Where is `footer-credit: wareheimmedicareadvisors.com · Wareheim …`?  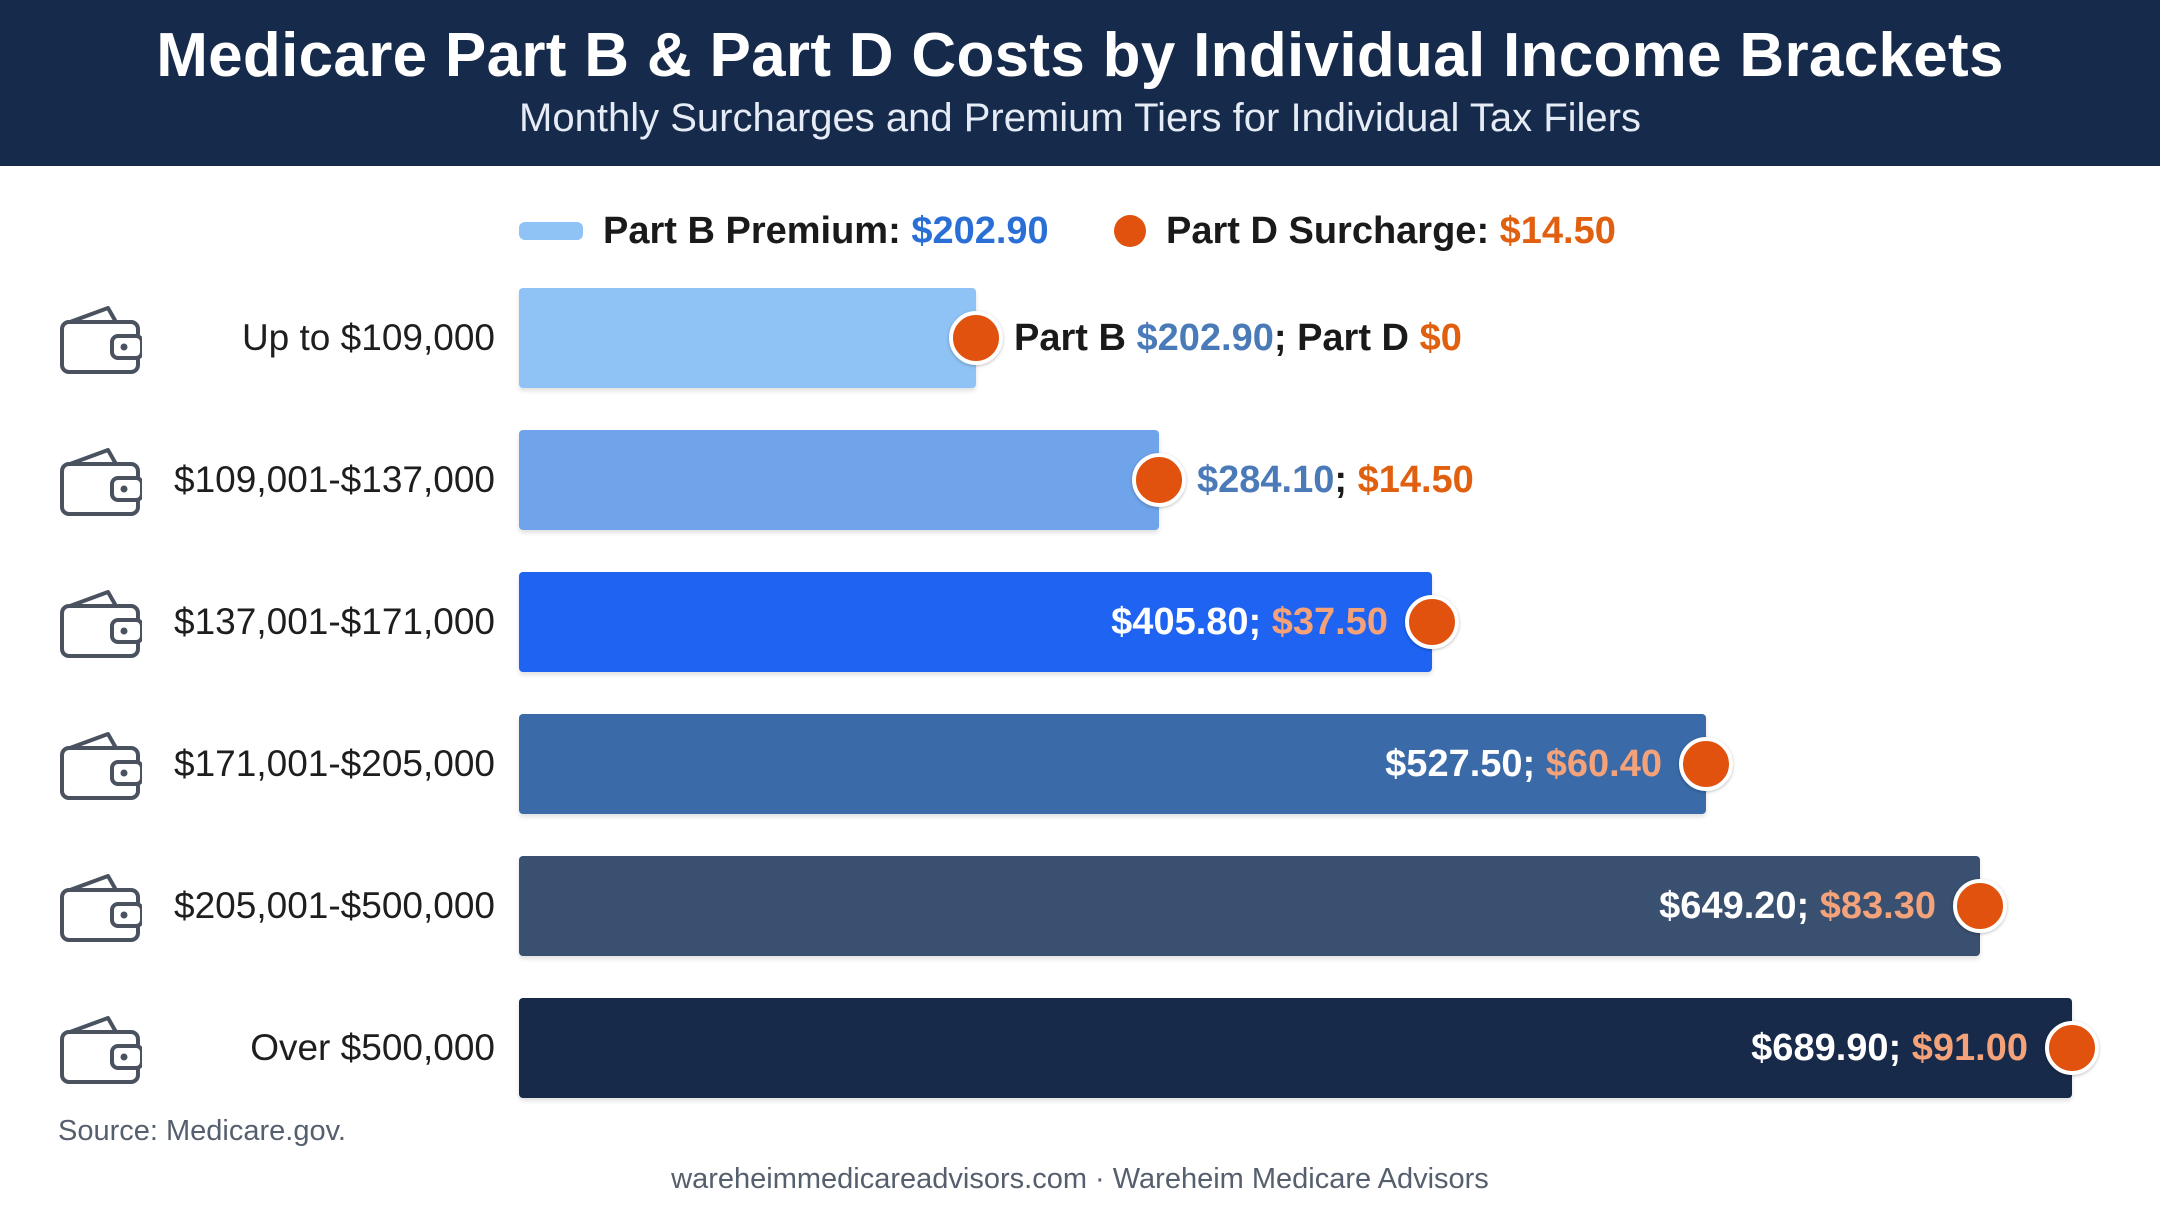
footer-credit: wareheimmedicareadvisors.com · Wareheim … is located at coordinates (1080, 1179).